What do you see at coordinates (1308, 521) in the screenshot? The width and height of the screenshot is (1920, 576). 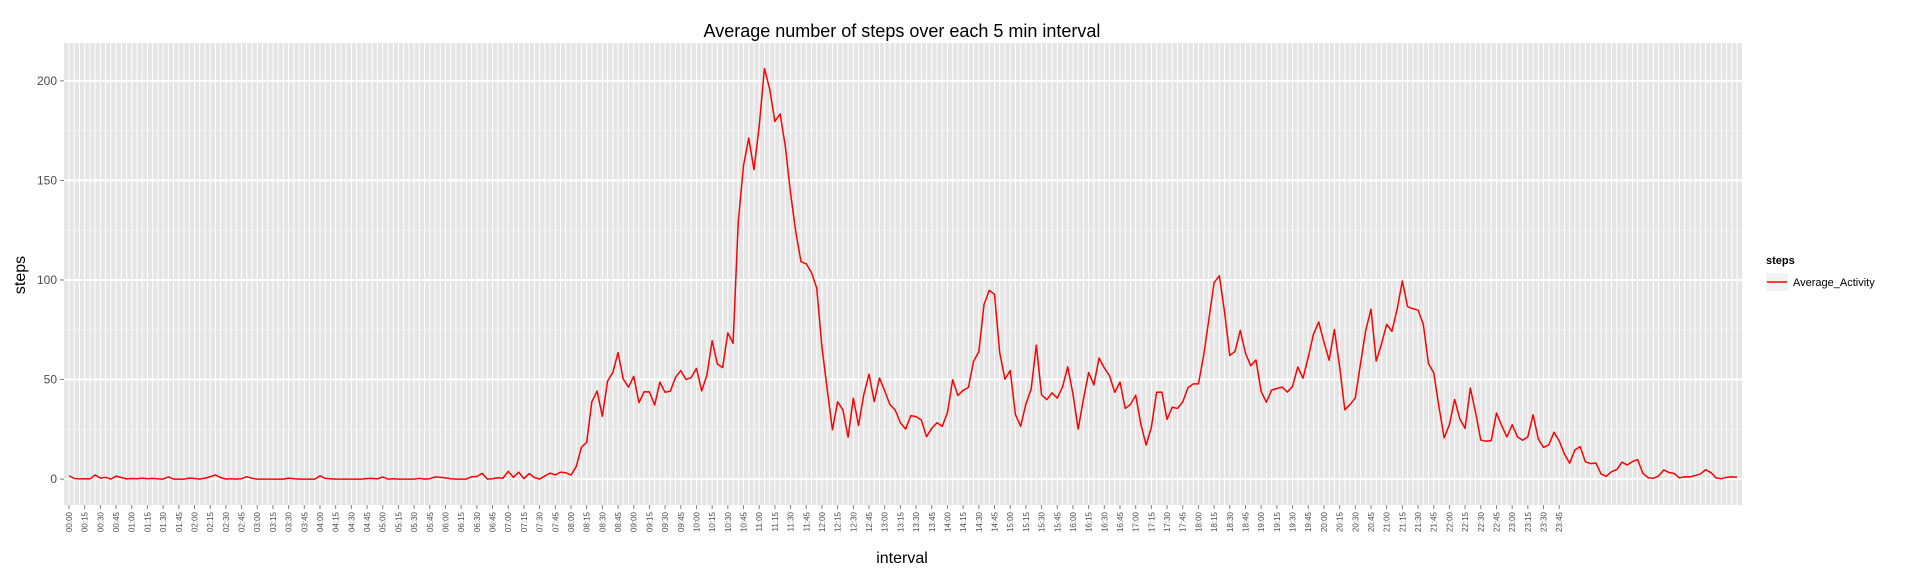 I see `x-tick-label: 19:45` at bounding box center [1308, 521].